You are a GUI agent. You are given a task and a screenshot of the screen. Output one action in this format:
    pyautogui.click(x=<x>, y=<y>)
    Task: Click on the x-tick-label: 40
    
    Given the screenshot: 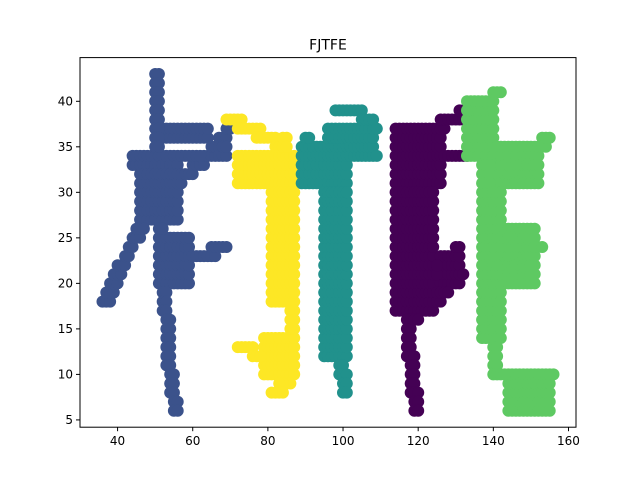 What is the action you would take?
    pyautogui.click(x=117, y=441)
    